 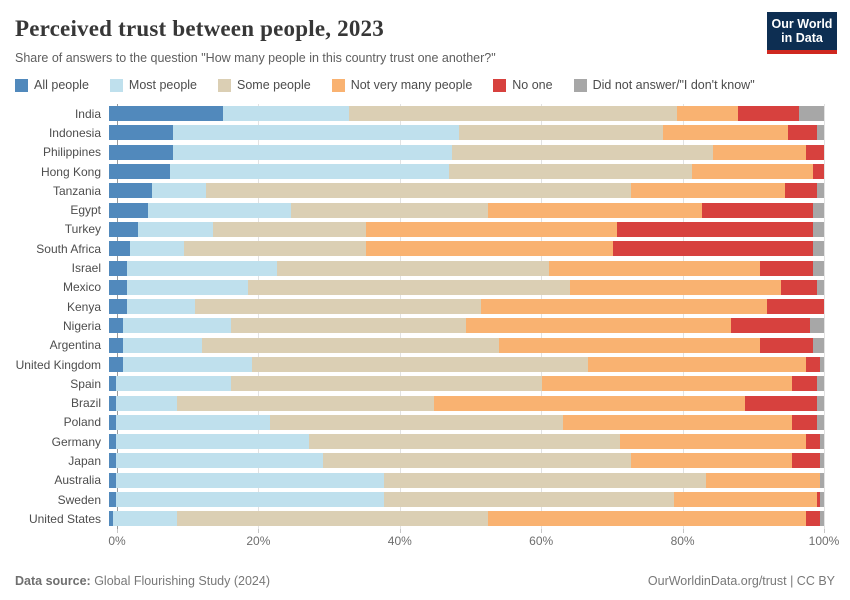 I want to click on owid-logo: Our World in Data, so click(x=802, y=33).